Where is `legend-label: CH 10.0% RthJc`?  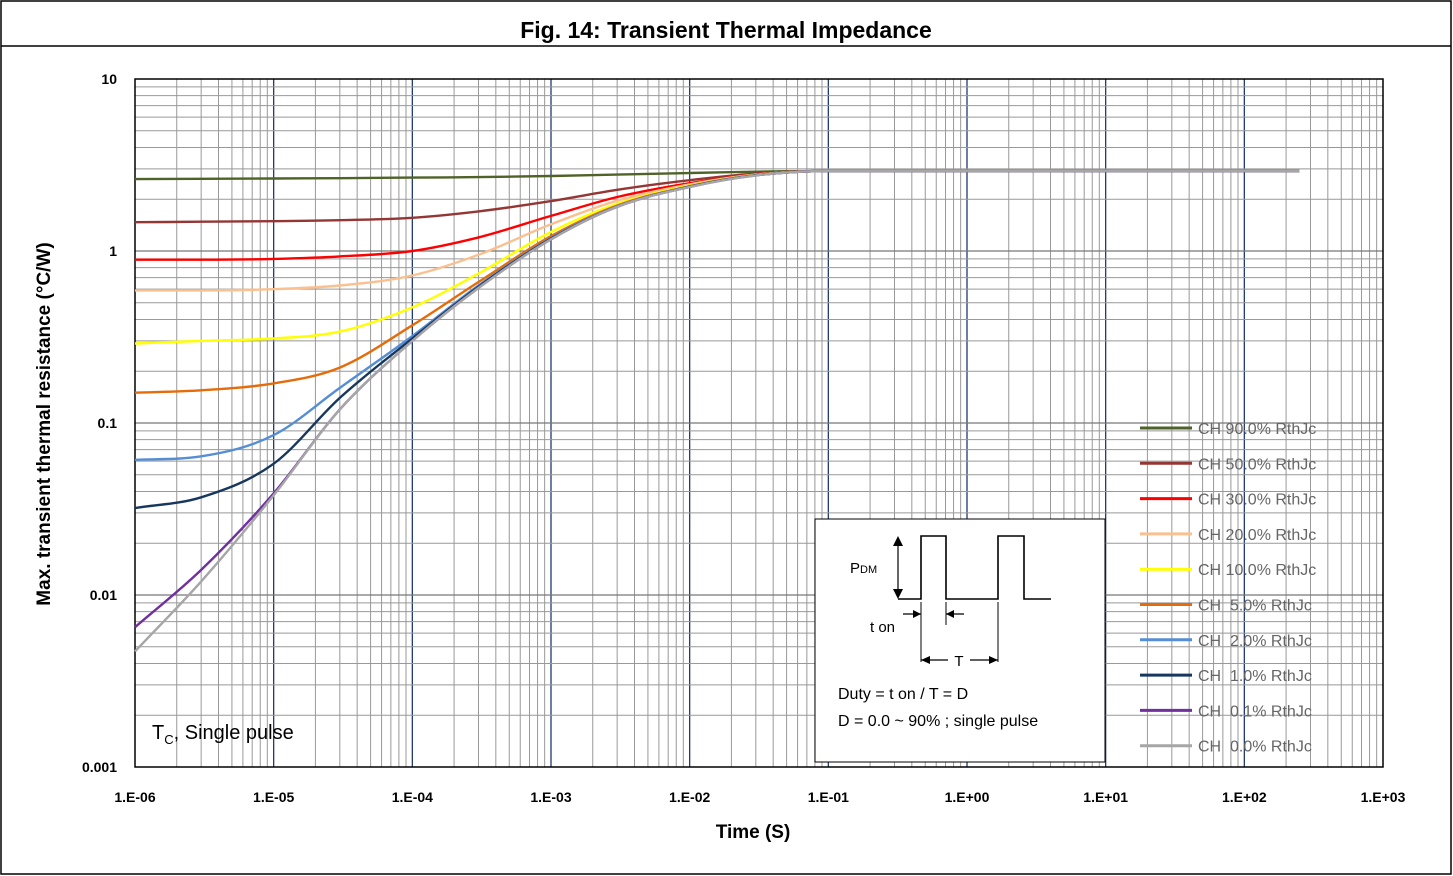
legend-label: CH 10.0% RthJc is located at coordinates (1257, 570).